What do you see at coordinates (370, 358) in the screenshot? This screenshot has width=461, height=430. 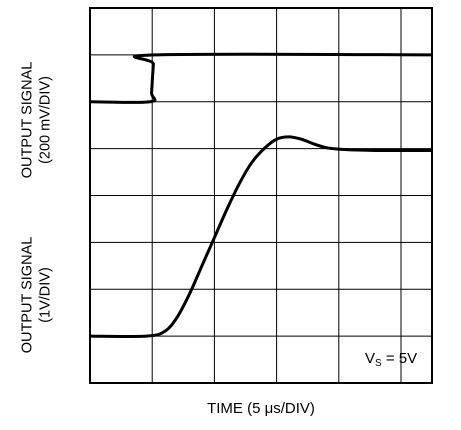 I see `annotation-main: V` at bounding box center [370, 358].